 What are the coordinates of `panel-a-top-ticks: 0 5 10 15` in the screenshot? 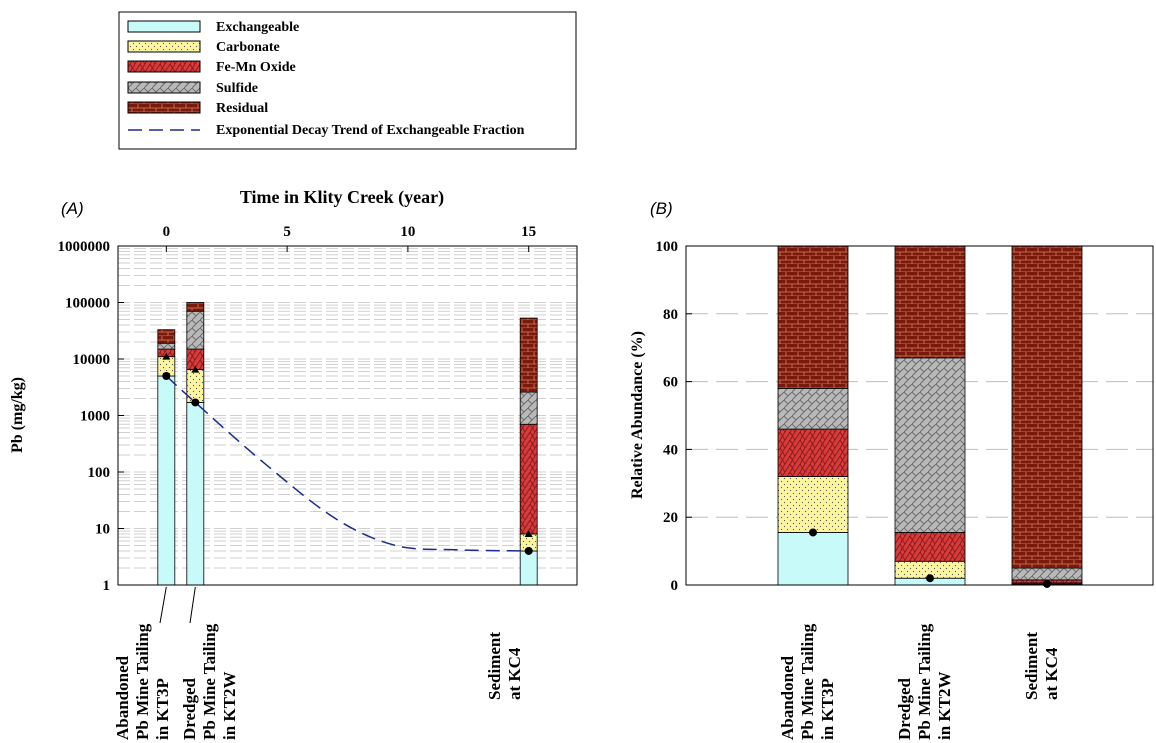 It's located at (349, 238).